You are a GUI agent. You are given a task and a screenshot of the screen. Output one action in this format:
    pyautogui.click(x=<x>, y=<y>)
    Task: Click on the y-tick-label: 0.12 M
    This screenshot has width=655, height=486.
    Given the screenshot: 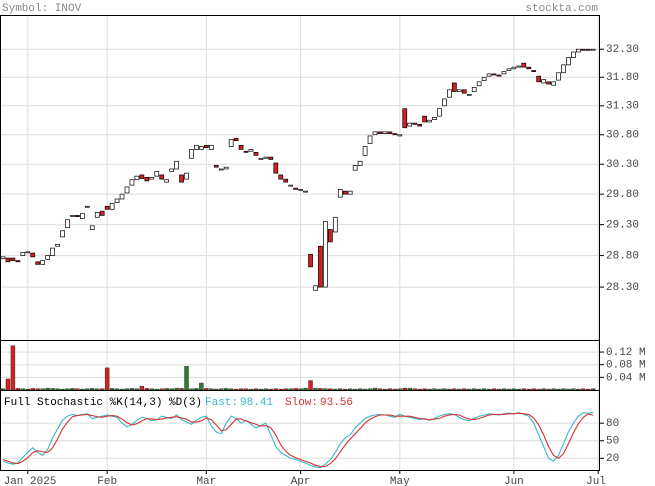 What is the action you would take?
    pyautogui.click(x=626, y=353)
    